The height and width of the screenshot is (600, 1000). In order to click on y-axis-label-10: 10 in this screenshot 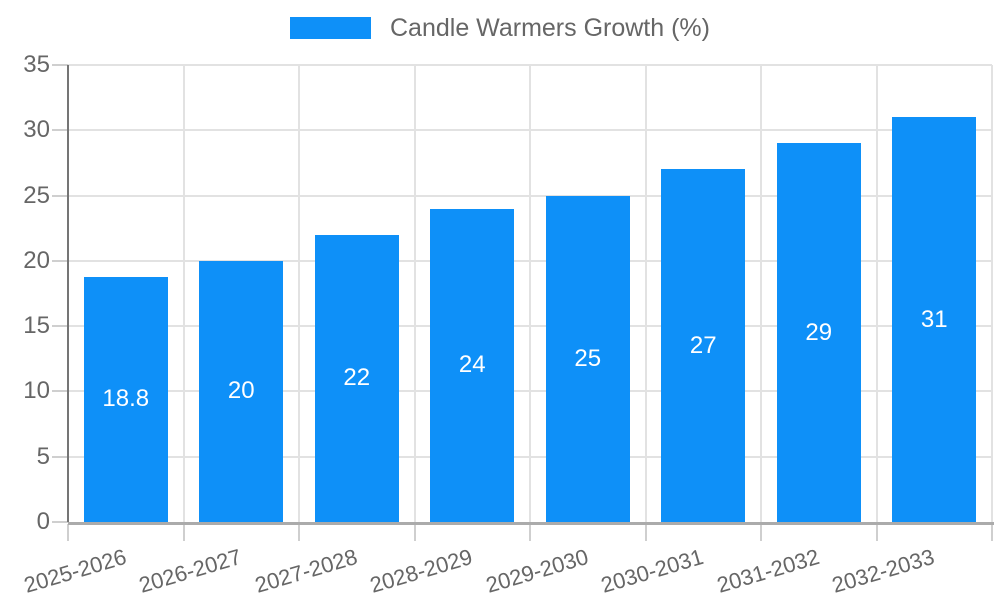, I will do `click(36, 391)`.